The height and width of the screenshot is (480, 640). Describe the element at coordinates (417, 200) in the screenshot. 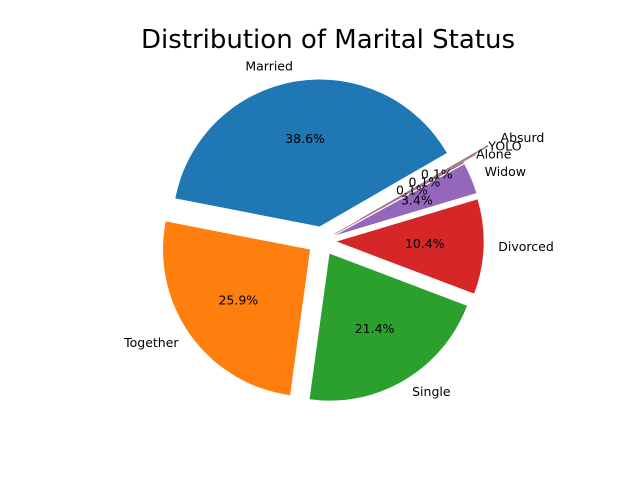

I see `slice-percent-widow: 3.4%` at that location.